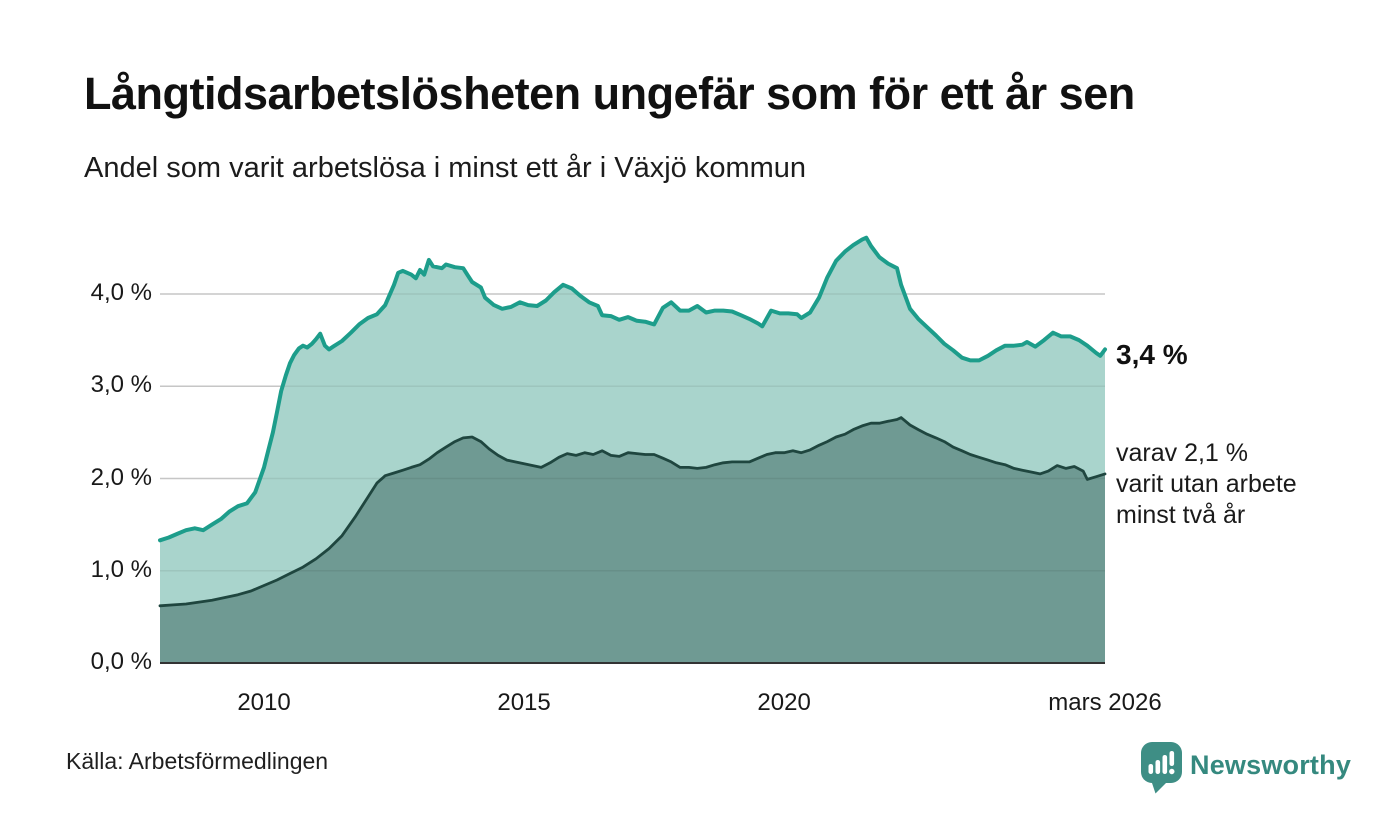 The height and width of the screenshot is (840, 1400). What do you see at coordinates (1161, 768) in the screenshot?
I see `speech-bubble-bar-chart-icon` at bounding box center [1161, 768].